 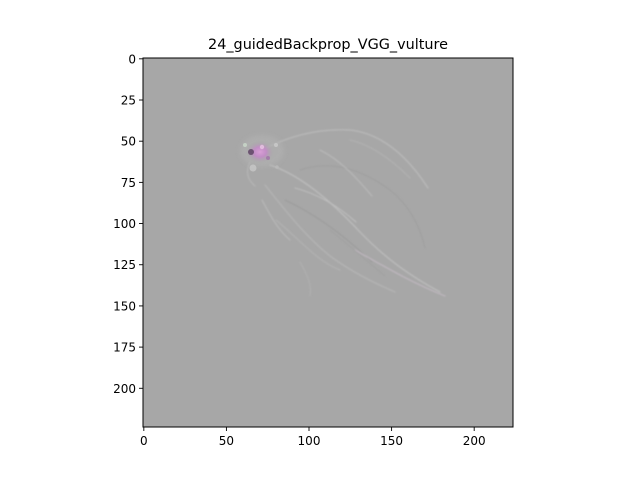 What do you see at coordinates (262, 153) in the screenshot?
I see `head-hotspot` at bounding box center [262, 153].